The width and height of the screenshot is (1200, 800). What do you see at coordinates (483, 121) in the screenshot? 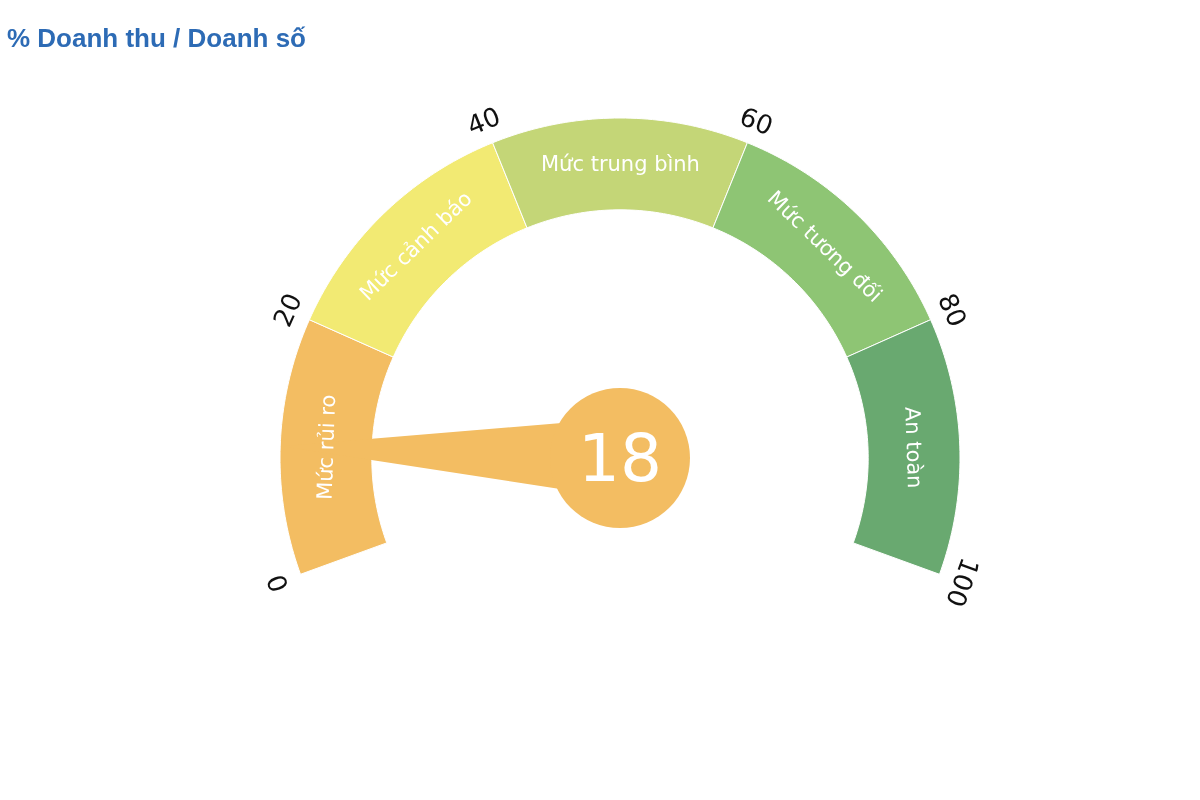
I see `text: 40` at bounding box center [483, 121].